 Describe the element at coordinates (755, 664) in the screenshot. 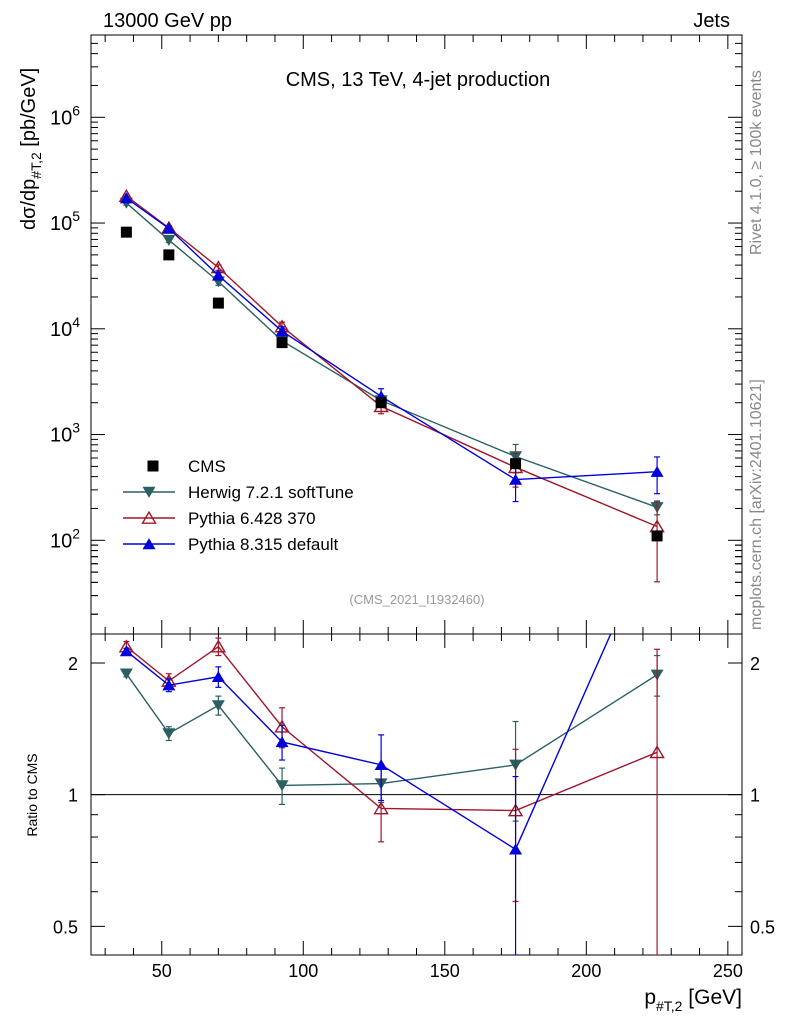

I see `ratio-tick-label-right: 2` at that location.